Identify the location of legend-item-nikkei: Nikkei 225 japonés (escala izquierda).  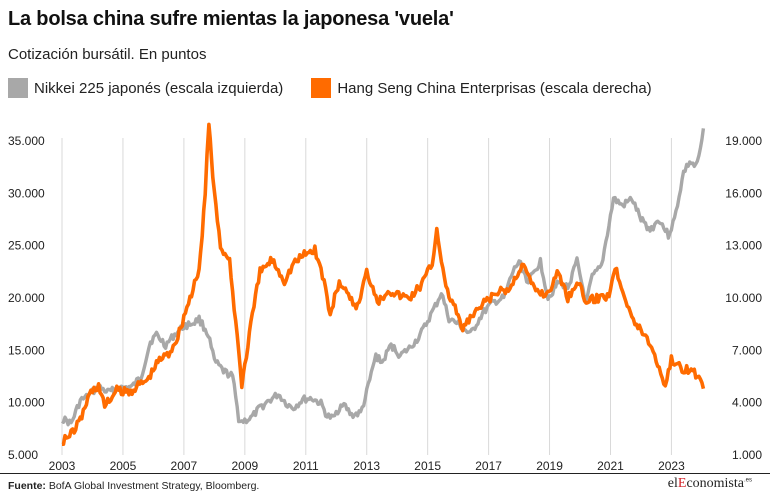
(145, 88).